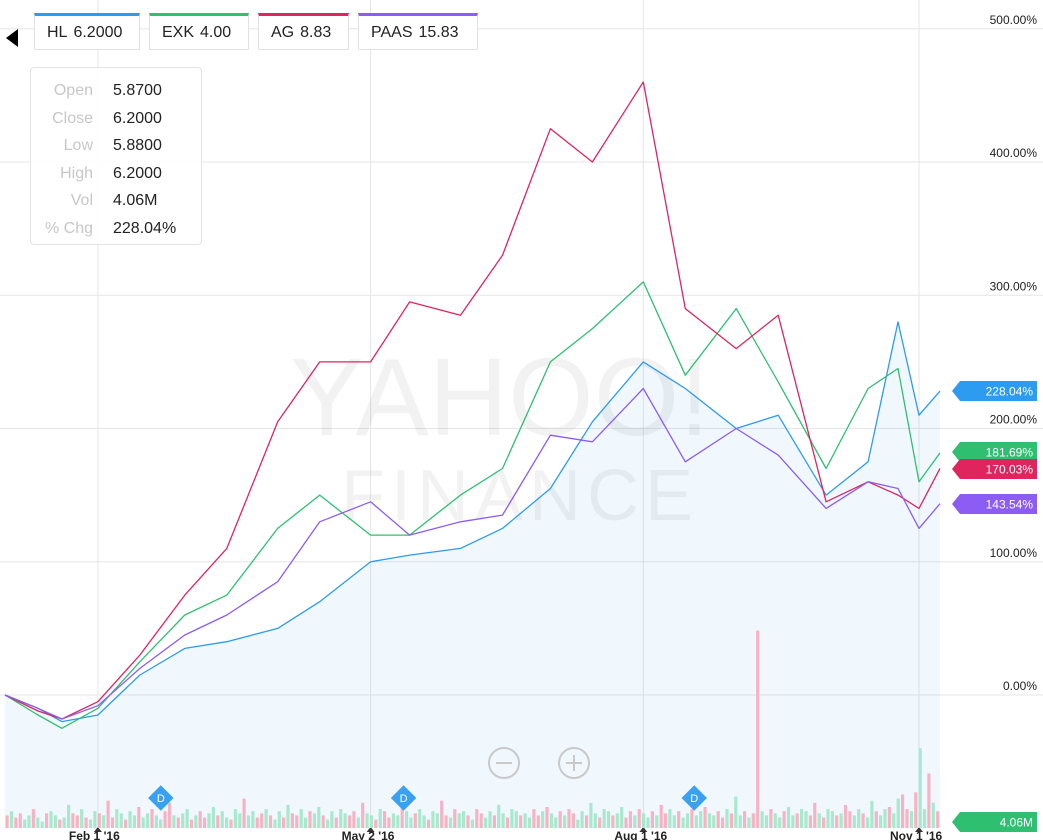  I want to click on back-arrow-icon, so click(12, 38).